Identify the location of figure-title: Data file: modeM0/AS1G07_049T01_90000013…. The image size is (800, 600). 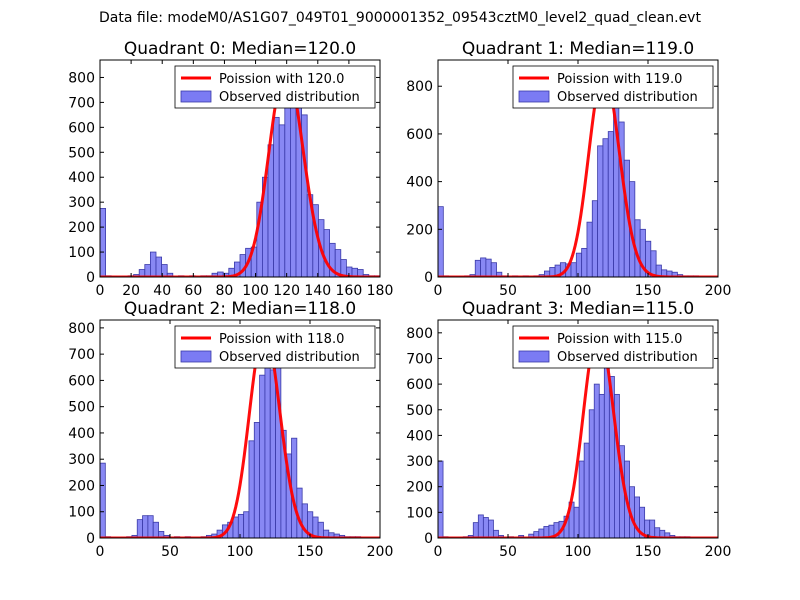
(400, 18).